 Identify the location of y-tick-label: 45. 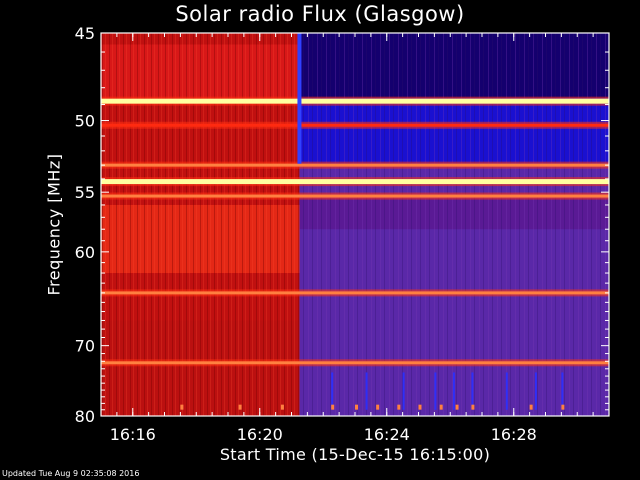
(85, 33).